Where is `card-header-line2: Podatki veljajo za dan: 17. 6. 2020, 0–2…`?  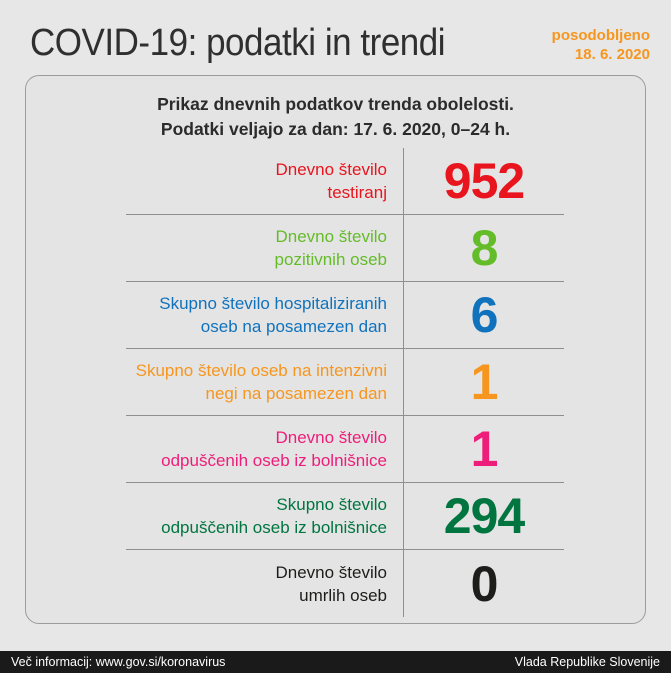 card-header-line2: Podatki veljajo za dan: 17. 6. 2020, 0–2… is located at coordinates (335, 129).